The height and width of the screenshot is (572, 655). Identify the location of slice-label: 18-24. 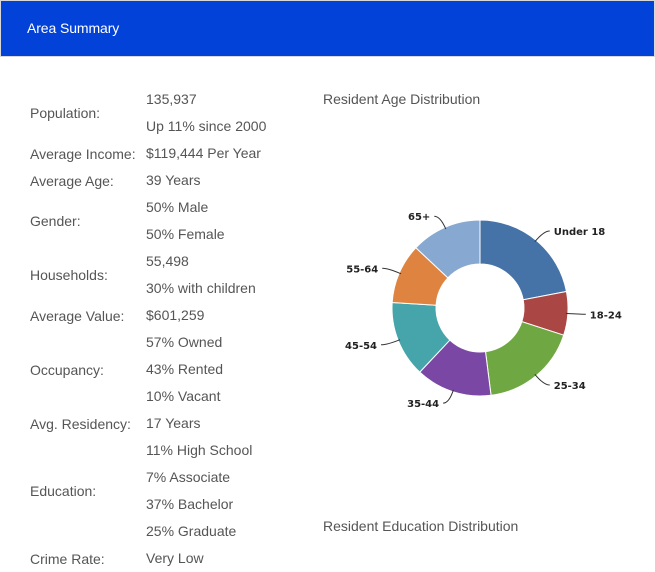
(606, 315).